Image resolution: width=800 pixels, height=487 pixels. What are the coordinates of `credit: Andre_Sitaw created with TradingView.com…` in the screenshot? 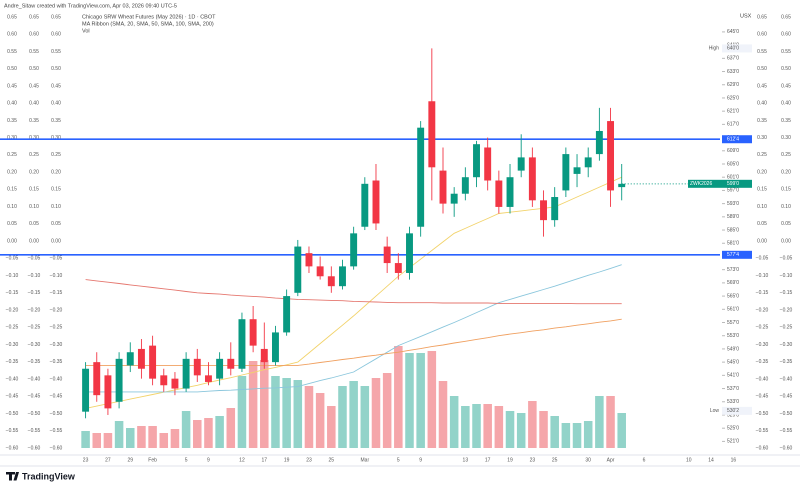 It's located at (90, 6).